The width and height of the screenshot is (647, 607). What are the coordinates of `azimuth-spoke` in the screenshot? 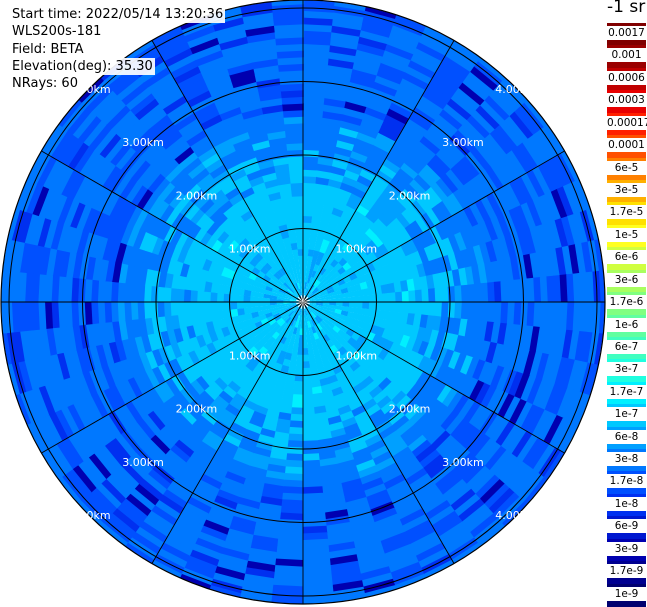 It's located at (227, 432).